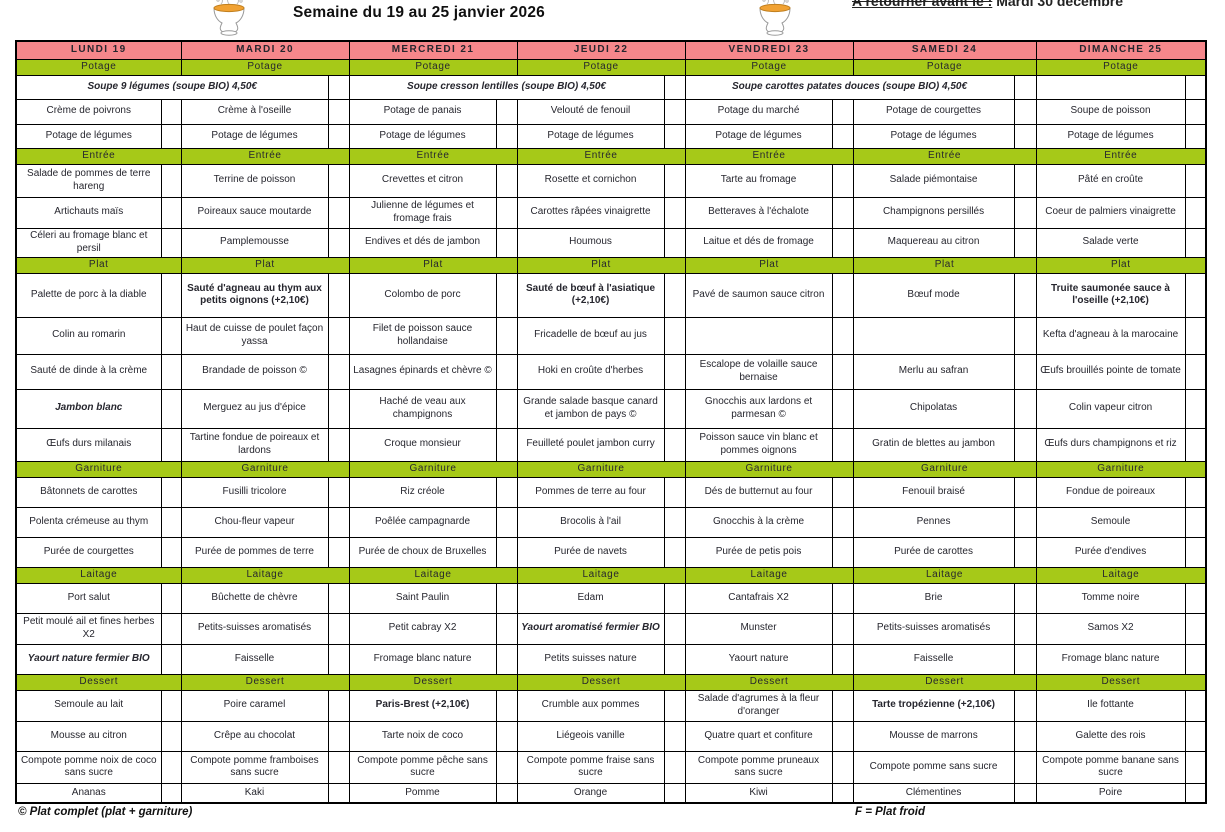  I want to click on menu-cell: Port salut, so click(88, 598).